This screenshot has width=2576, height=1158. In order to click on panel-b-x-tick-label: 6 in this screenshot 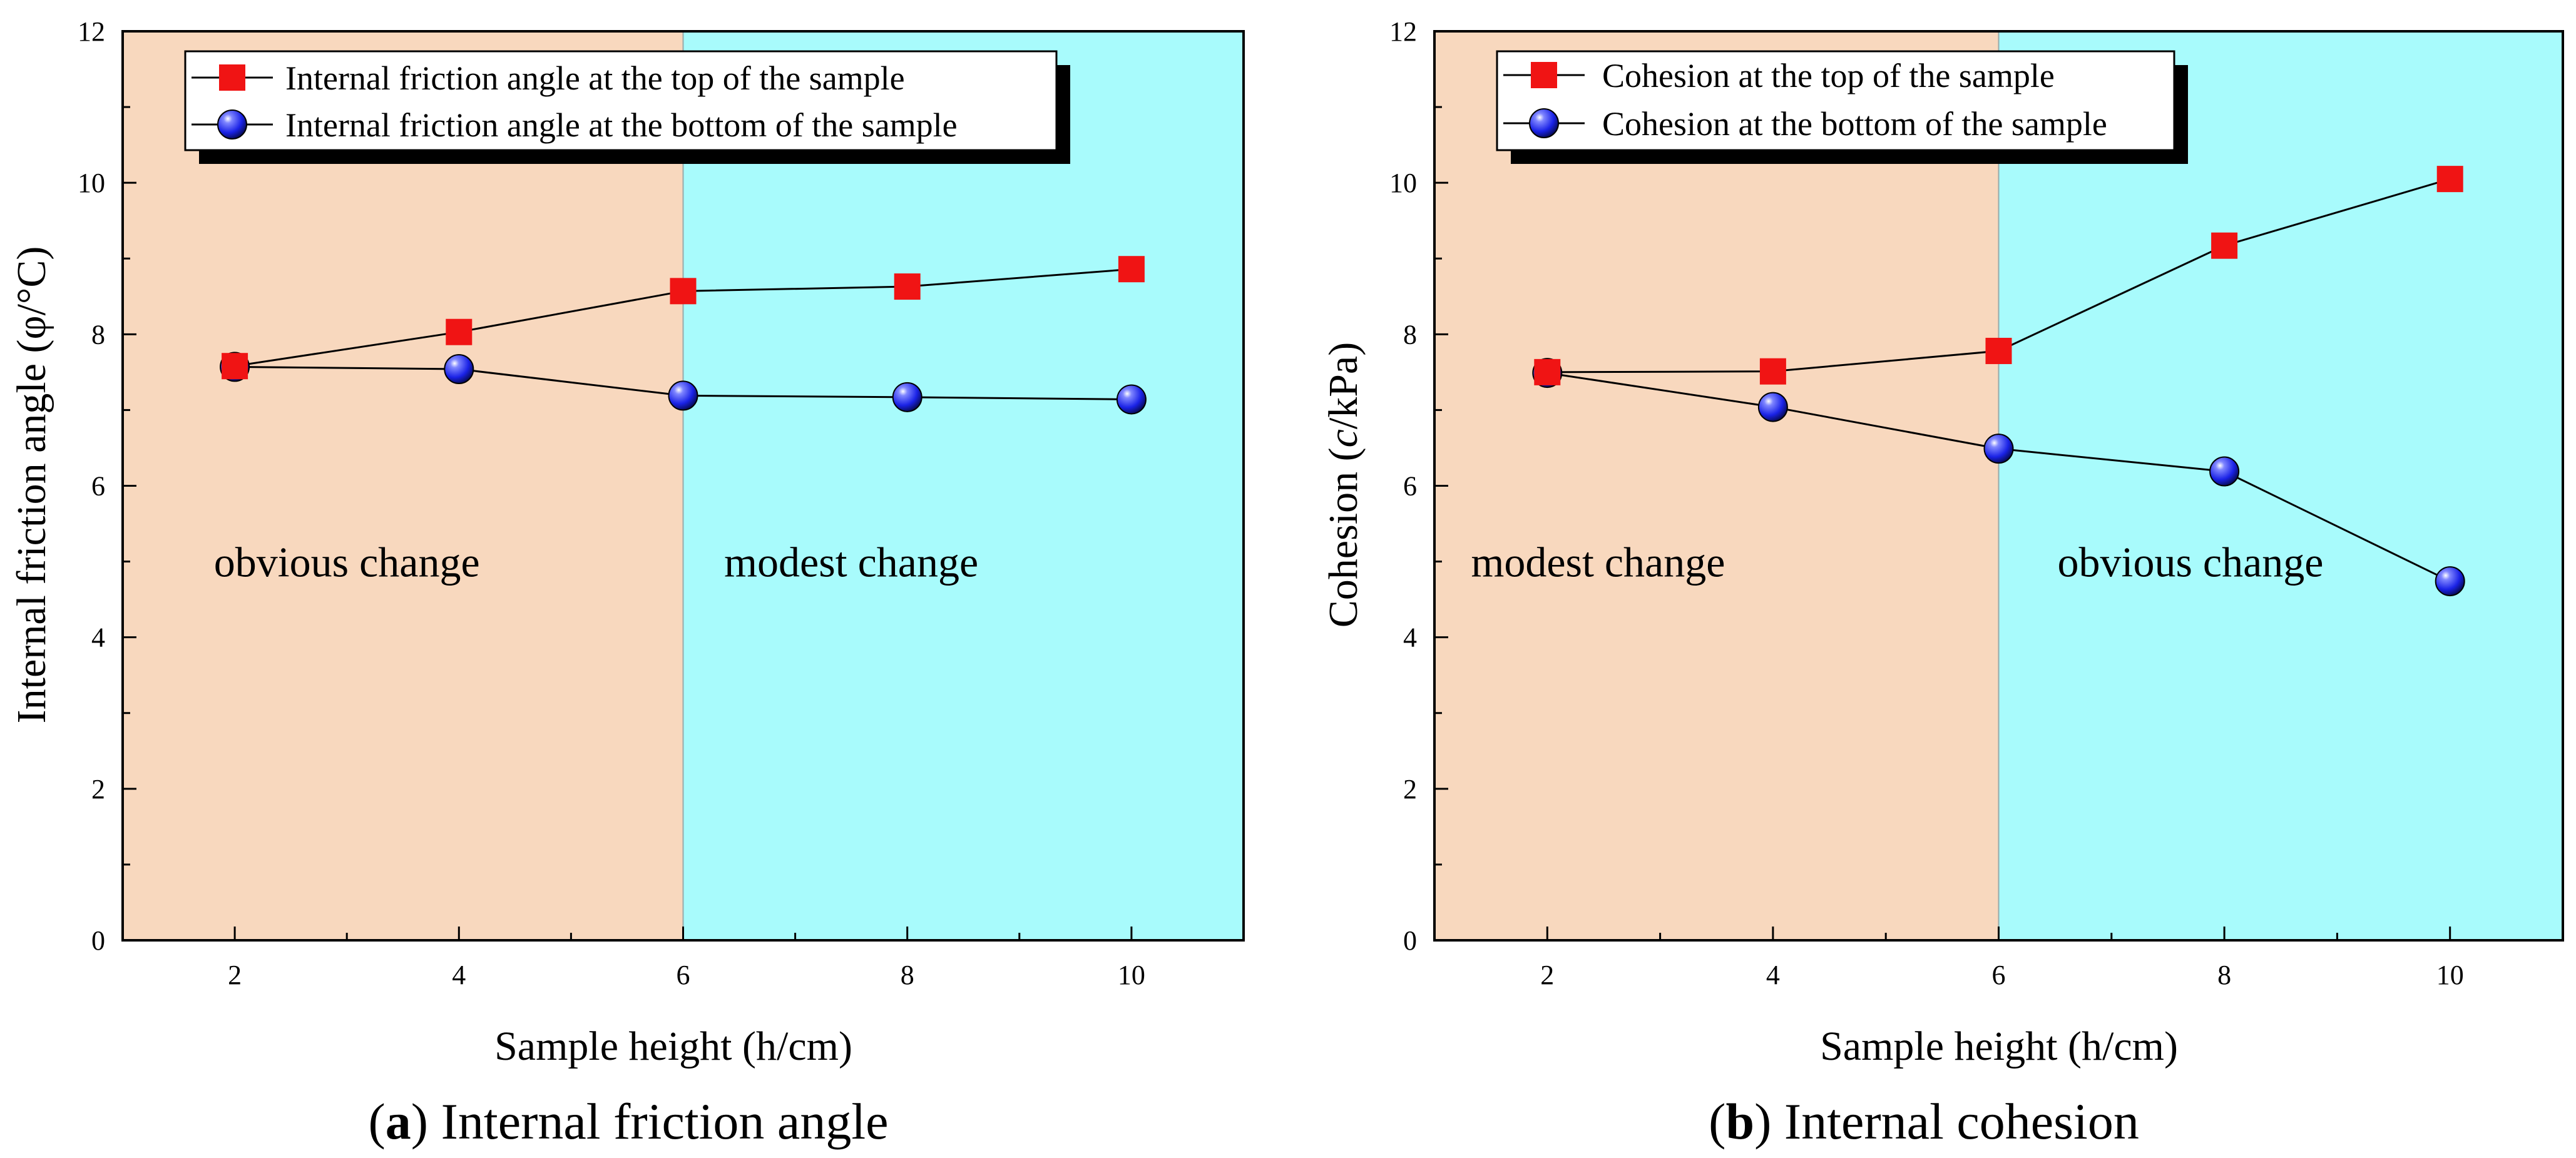, I will do `click(1999, 975)`.